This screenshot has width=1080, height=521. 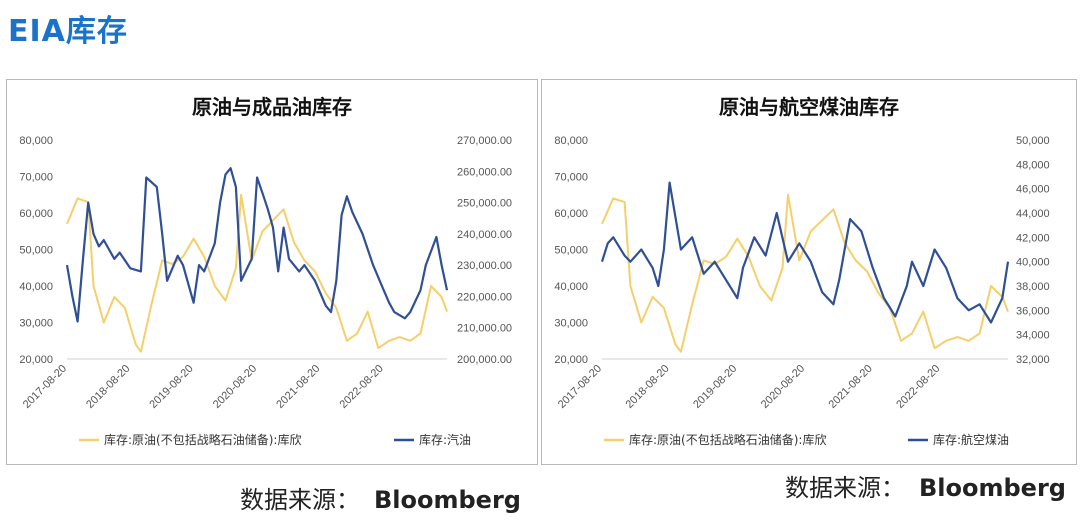 What do you see at coordinates (445, 439) in the screenshot?
I see `legend-label: 库存:汽油` at bounding box center [445, 439].